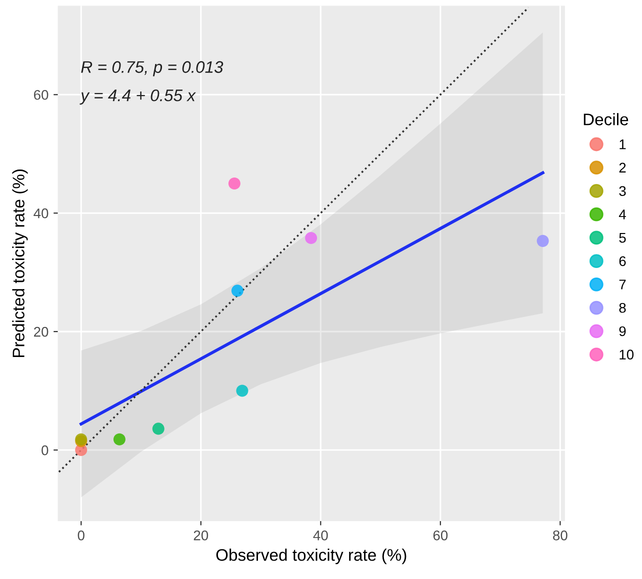 The image size is (642, 579). I want to click on legend-label: 2, so click(622, 167).